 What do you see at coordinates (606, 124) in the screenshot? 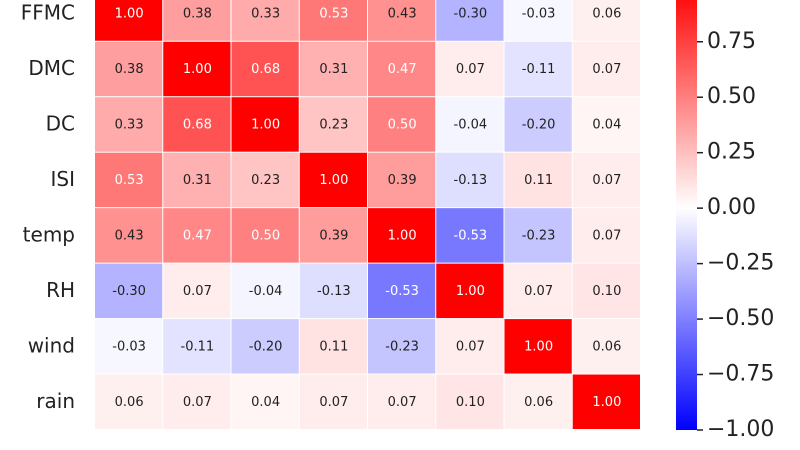
I see `cell-label: 0.04` at bounding box center [606, 124].